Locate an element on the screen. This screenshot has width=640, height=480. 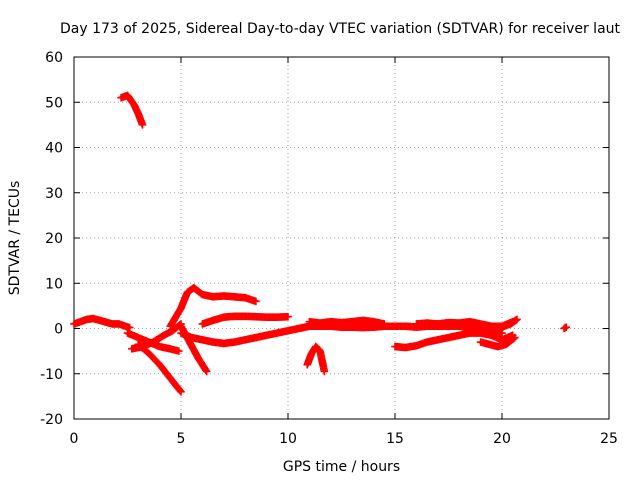
y-tick-label: 0 is located at coordinates (58, 330).